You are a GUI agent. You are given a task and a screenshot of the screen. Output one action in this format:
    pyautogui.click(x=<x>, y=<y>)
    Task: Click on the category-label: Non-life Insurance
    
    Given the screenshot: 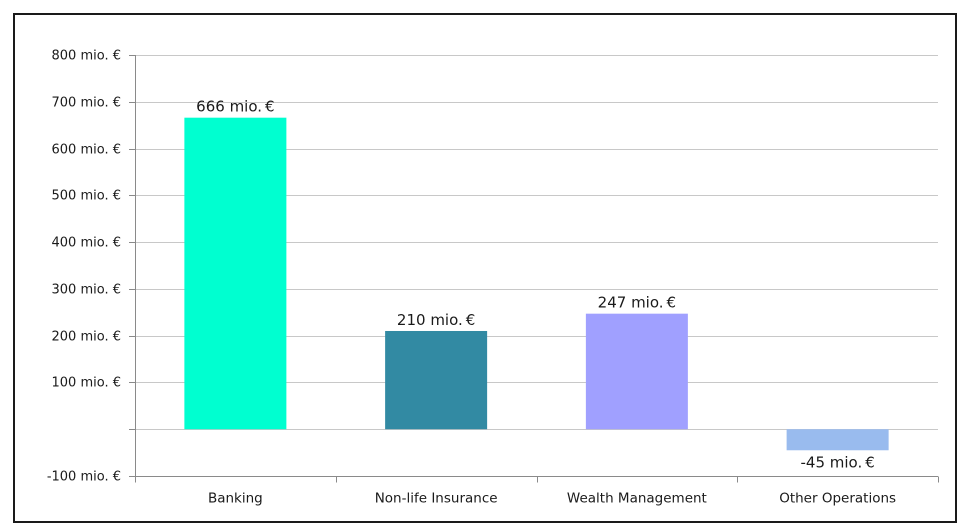 What is the action you would take?
    pyautogui.click(x=436, y=499)
    